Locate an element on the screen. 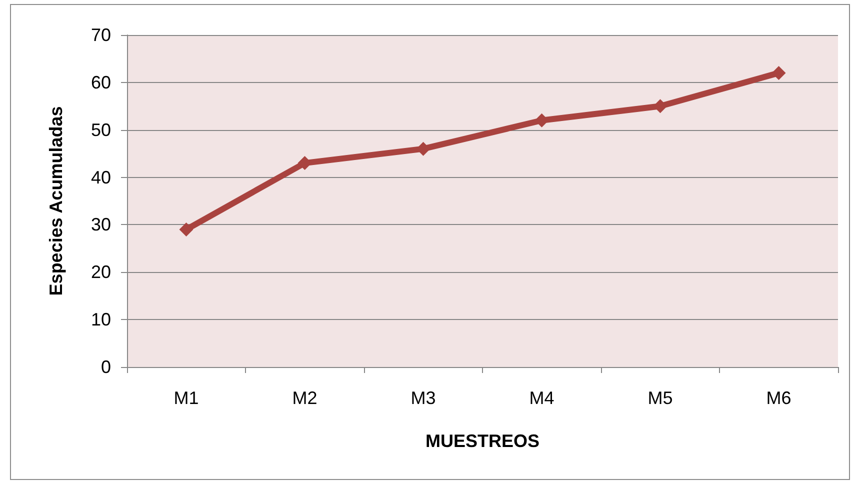 This screenshot has width=855, height=484. y-axis-title: Especies Acumuladas is located at coordinates (56, 201).